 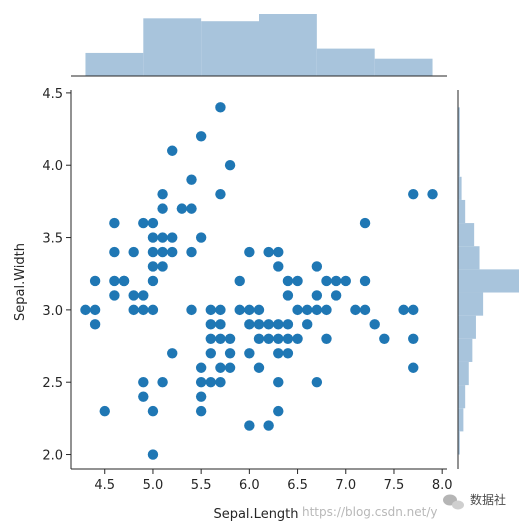 What do you see at coordinates (52, 456) in the screenshot?
I see `y-tick-label: 2.0` at bounding box center [52, 456].